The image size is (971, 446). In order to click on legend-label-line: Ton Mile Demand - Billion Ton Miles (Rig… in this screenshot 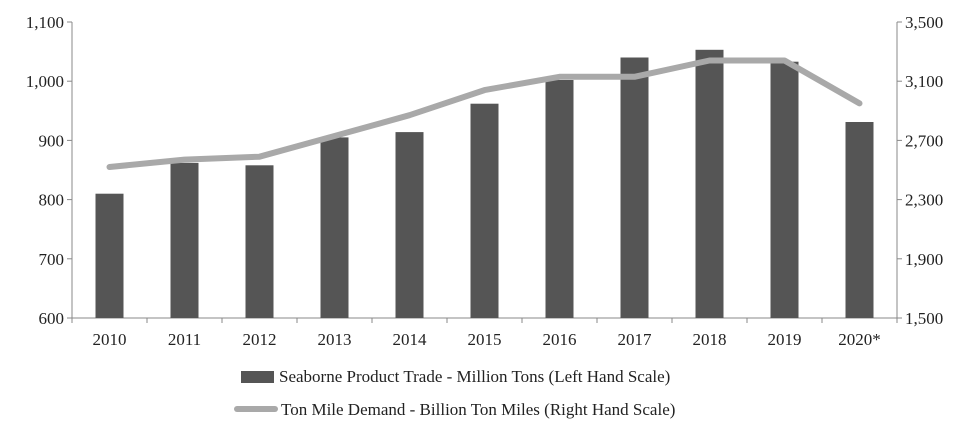, I will do `click(478, 409)`.